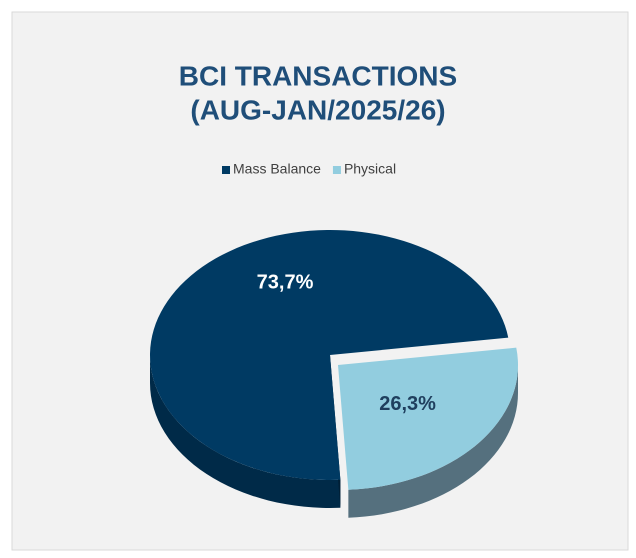 The height and width of the screenshot is (558, 636). What do you see at coordinates (277, 169) in the screenshot?
I see `legend-label: Mass Balance` at bounding box center [277, 169].